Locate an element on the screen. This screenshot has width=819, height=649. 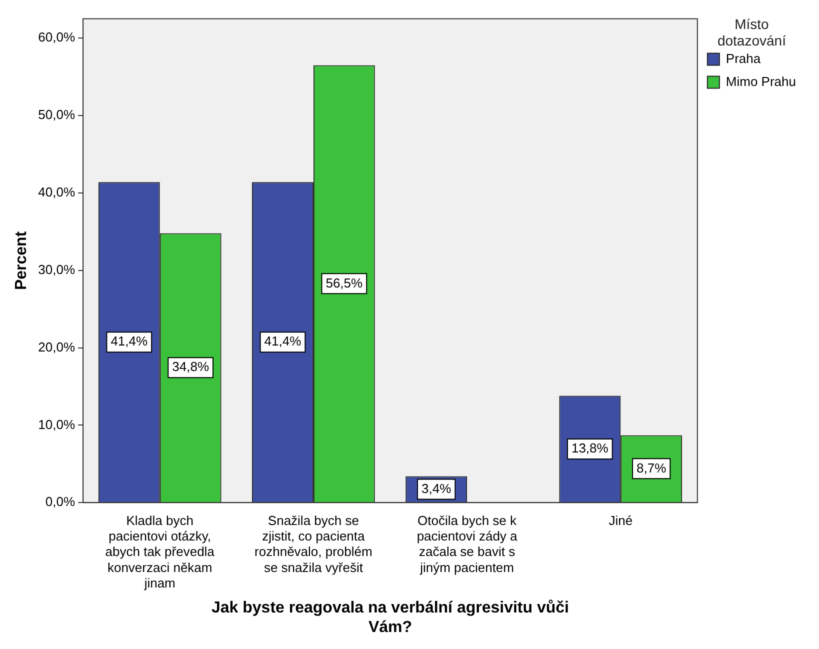
y-axis-title: Percent is located at coordinates (21, 260).